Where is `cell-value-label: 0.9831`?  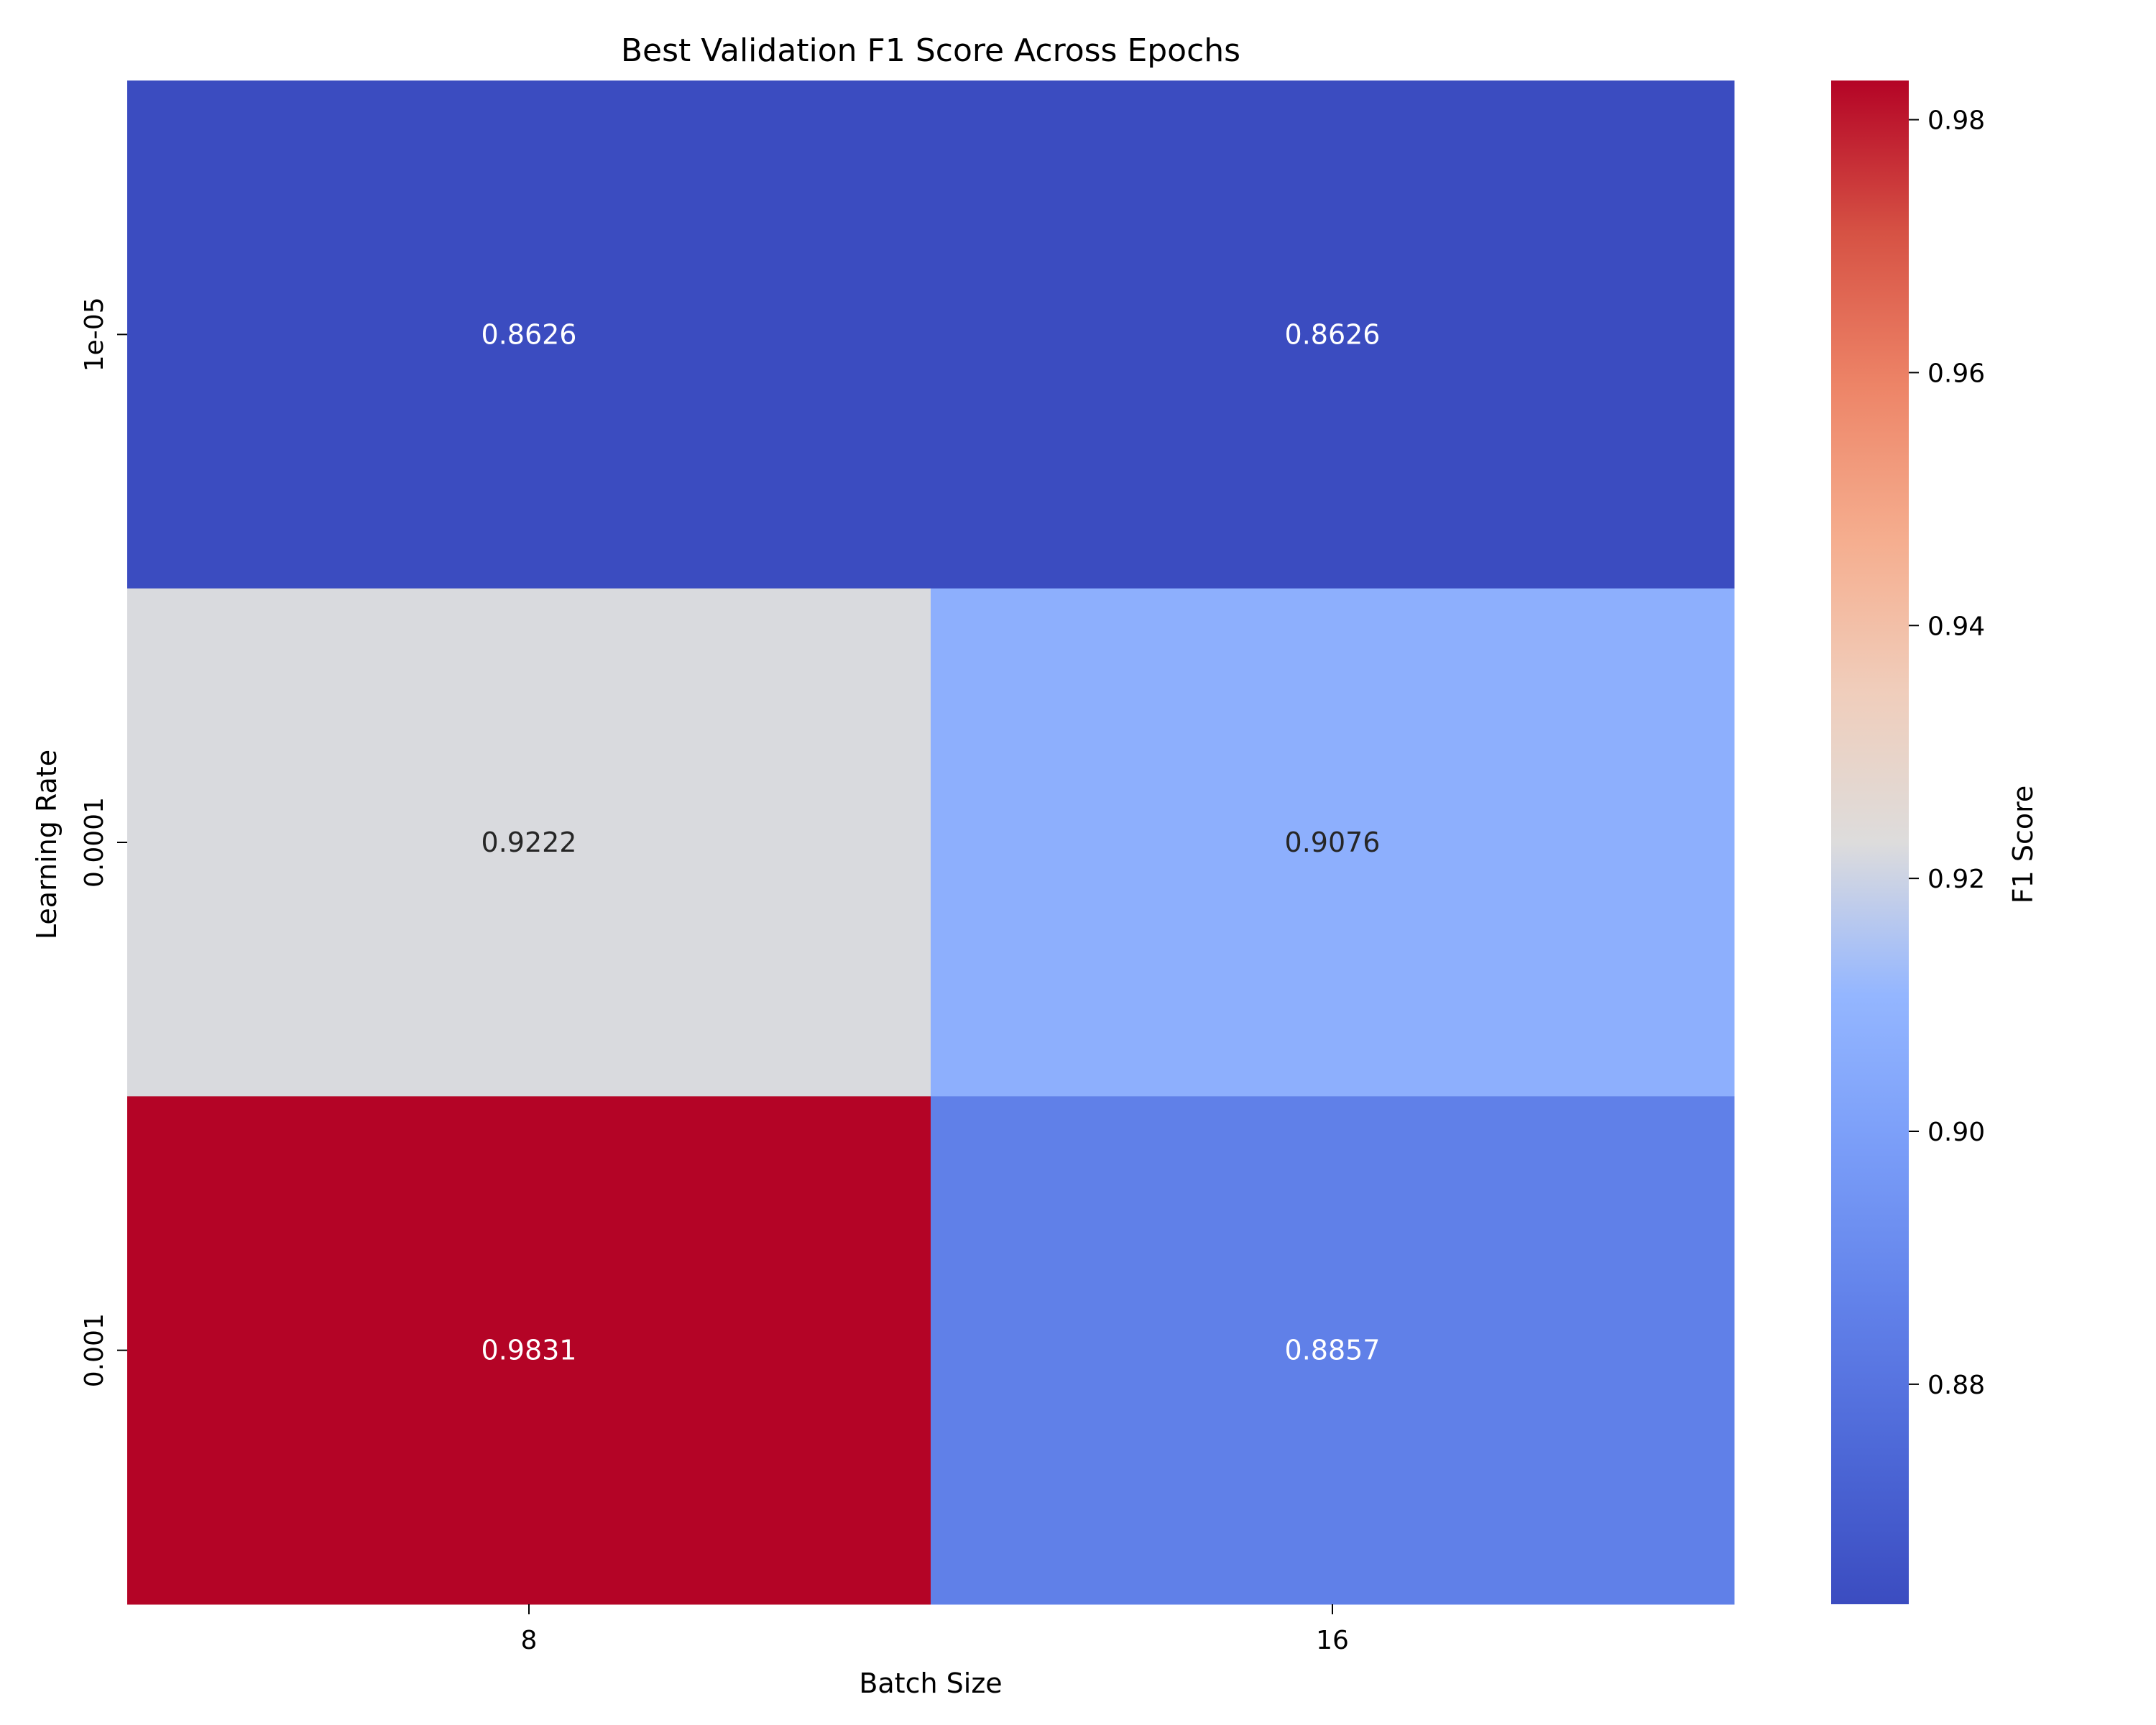
cell-value-label: 0.9831 is located at coordinates (530, 1350).